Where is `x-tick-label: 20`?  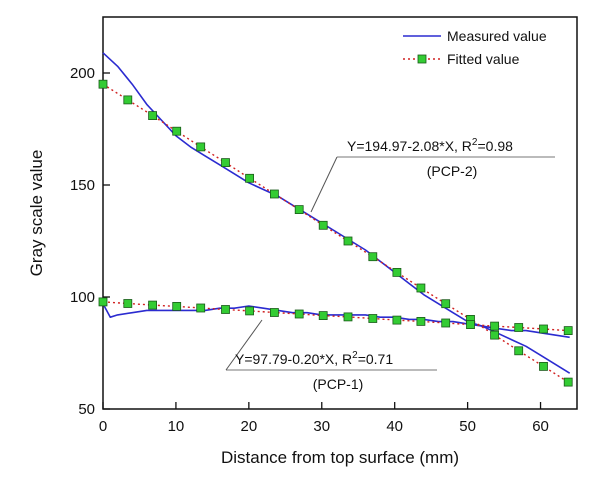 x-tick-label: 20 is located at coordinates (249, 426).